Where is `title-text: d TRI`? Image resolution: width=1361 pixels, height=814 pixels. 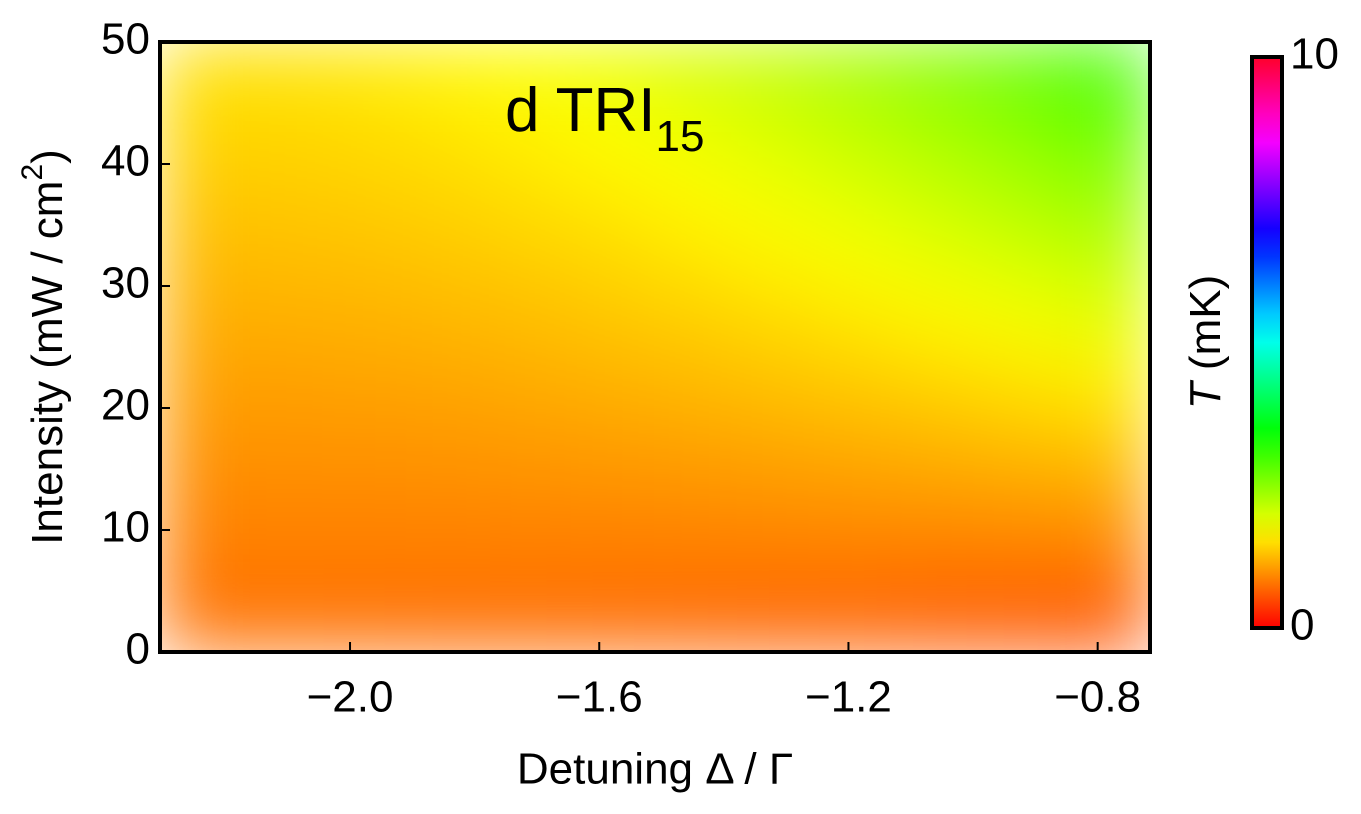 title-text: d TRI is located at coordinates (580, 110).